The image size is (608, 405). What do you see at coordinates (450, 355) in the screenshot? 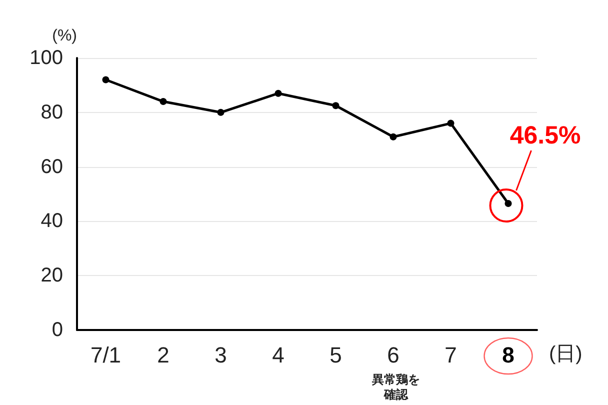
I see `x-tick-label: 7` at bounding box center [450, 355].